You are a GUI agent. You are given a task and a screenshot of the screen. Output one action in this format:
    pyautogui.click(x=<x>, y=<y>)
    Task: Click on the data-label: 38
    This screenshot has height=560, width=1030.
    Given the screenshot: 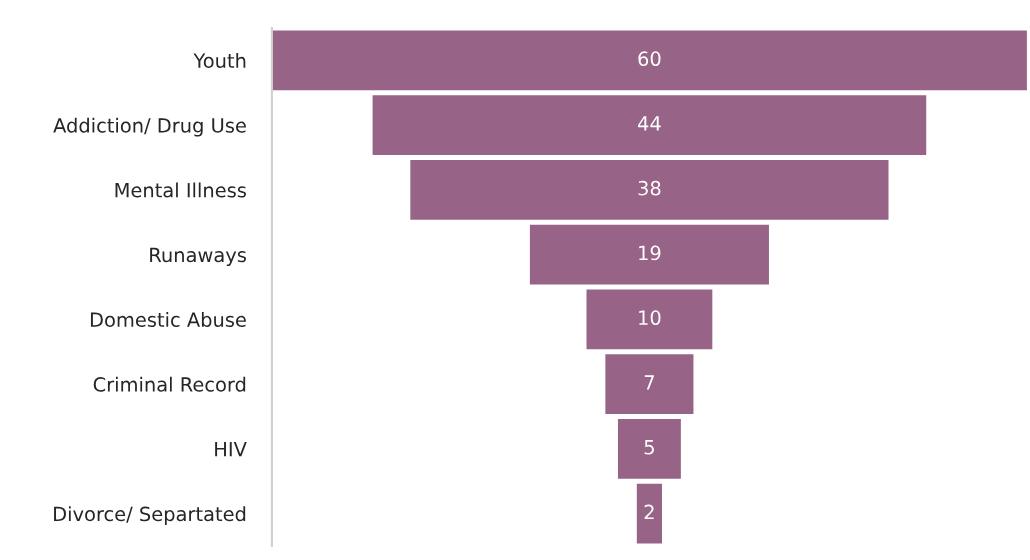 What is the action you would take?
    pyautogui.click(x=649, y=188)
    